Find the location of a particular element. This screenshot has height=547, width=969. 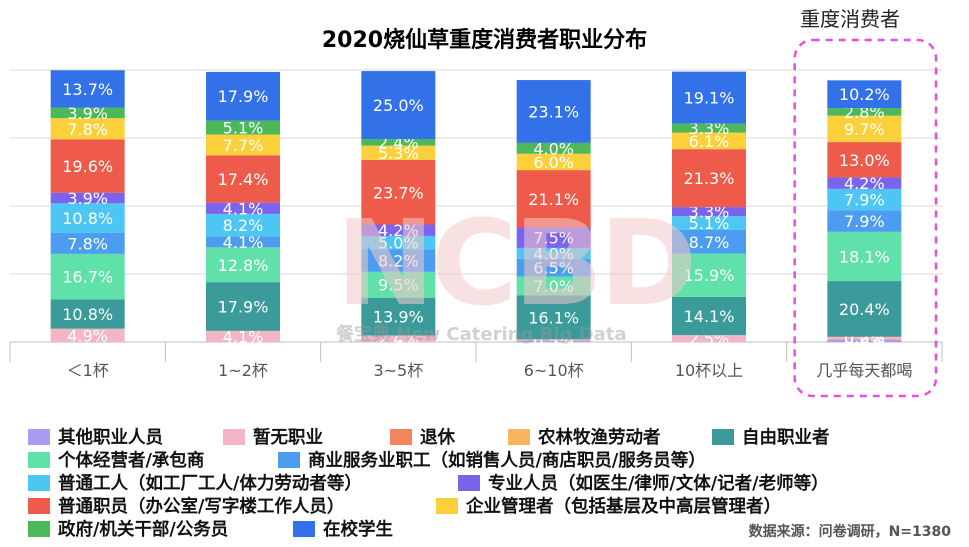

legend-label: 个体经营者/承包商 is located at coordinates (131, 461).